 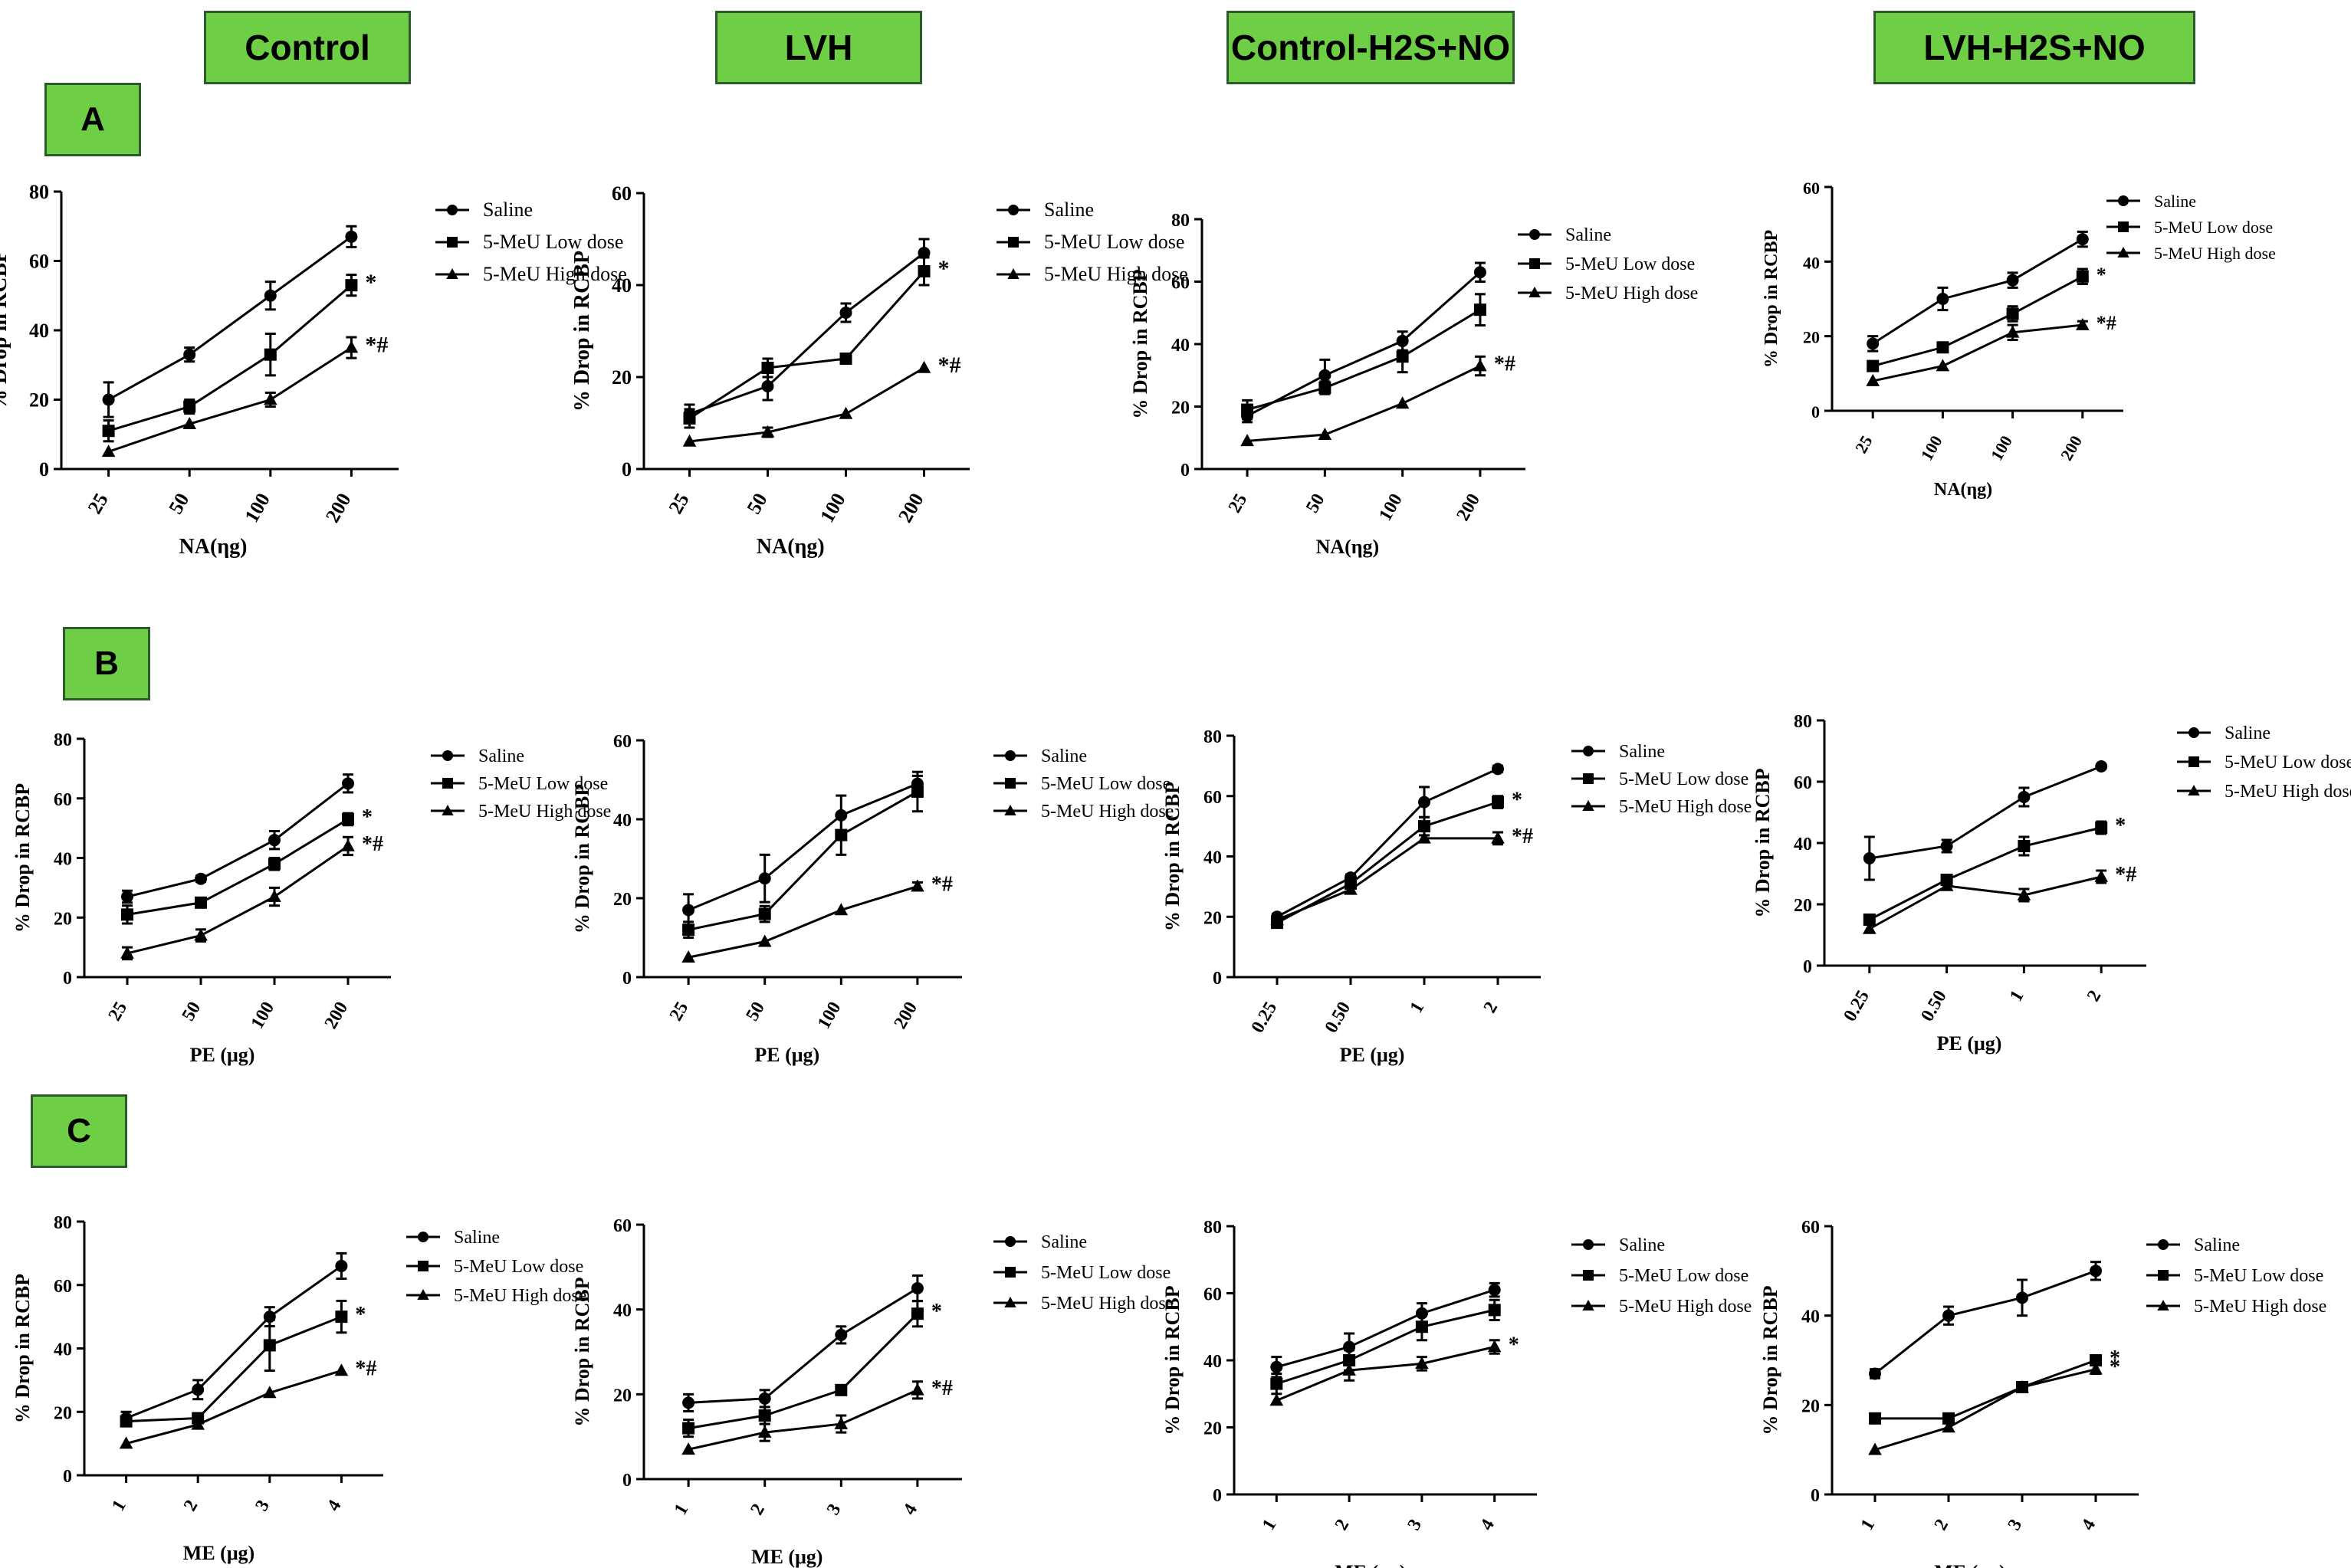 I want to click on column-header-label: Control, so click(x=307, y=47).